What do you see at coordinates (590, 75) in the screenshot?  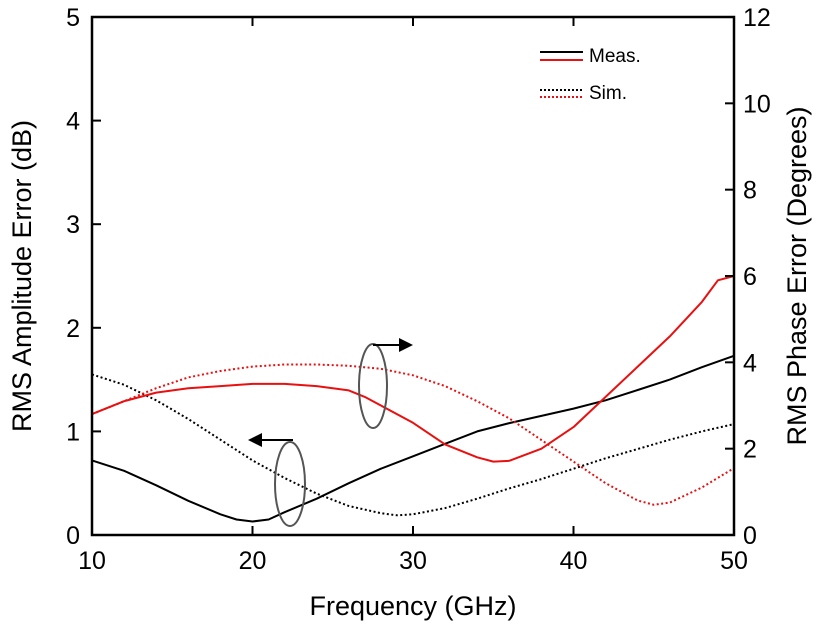 I see `legend: Meas. Sim.` at bounding box center [590, 75].